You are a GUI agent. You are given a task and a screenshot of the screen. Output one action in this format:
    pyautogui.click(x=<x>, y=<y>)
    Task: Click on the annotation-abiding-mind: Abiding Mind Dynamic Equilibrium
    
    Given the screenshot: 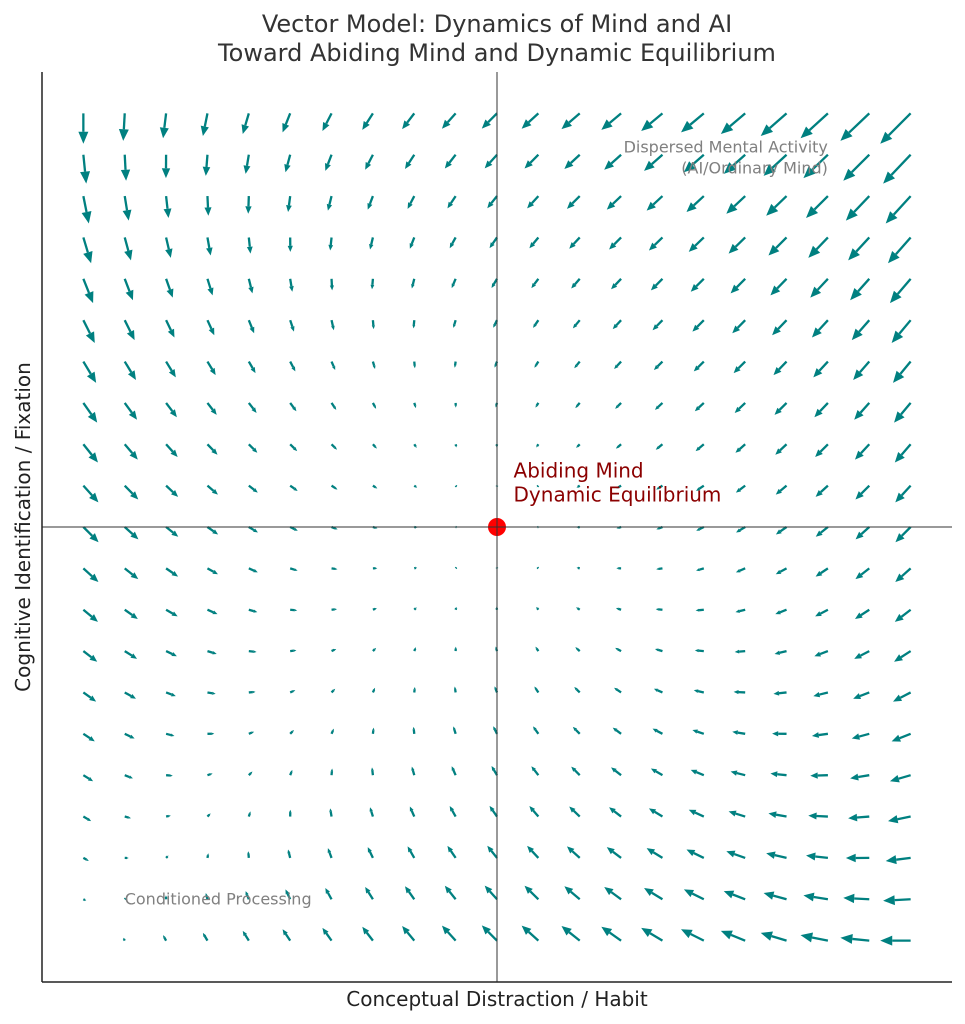 What is the action you would take?
    pyautogui.click(x=618, y=482)
    